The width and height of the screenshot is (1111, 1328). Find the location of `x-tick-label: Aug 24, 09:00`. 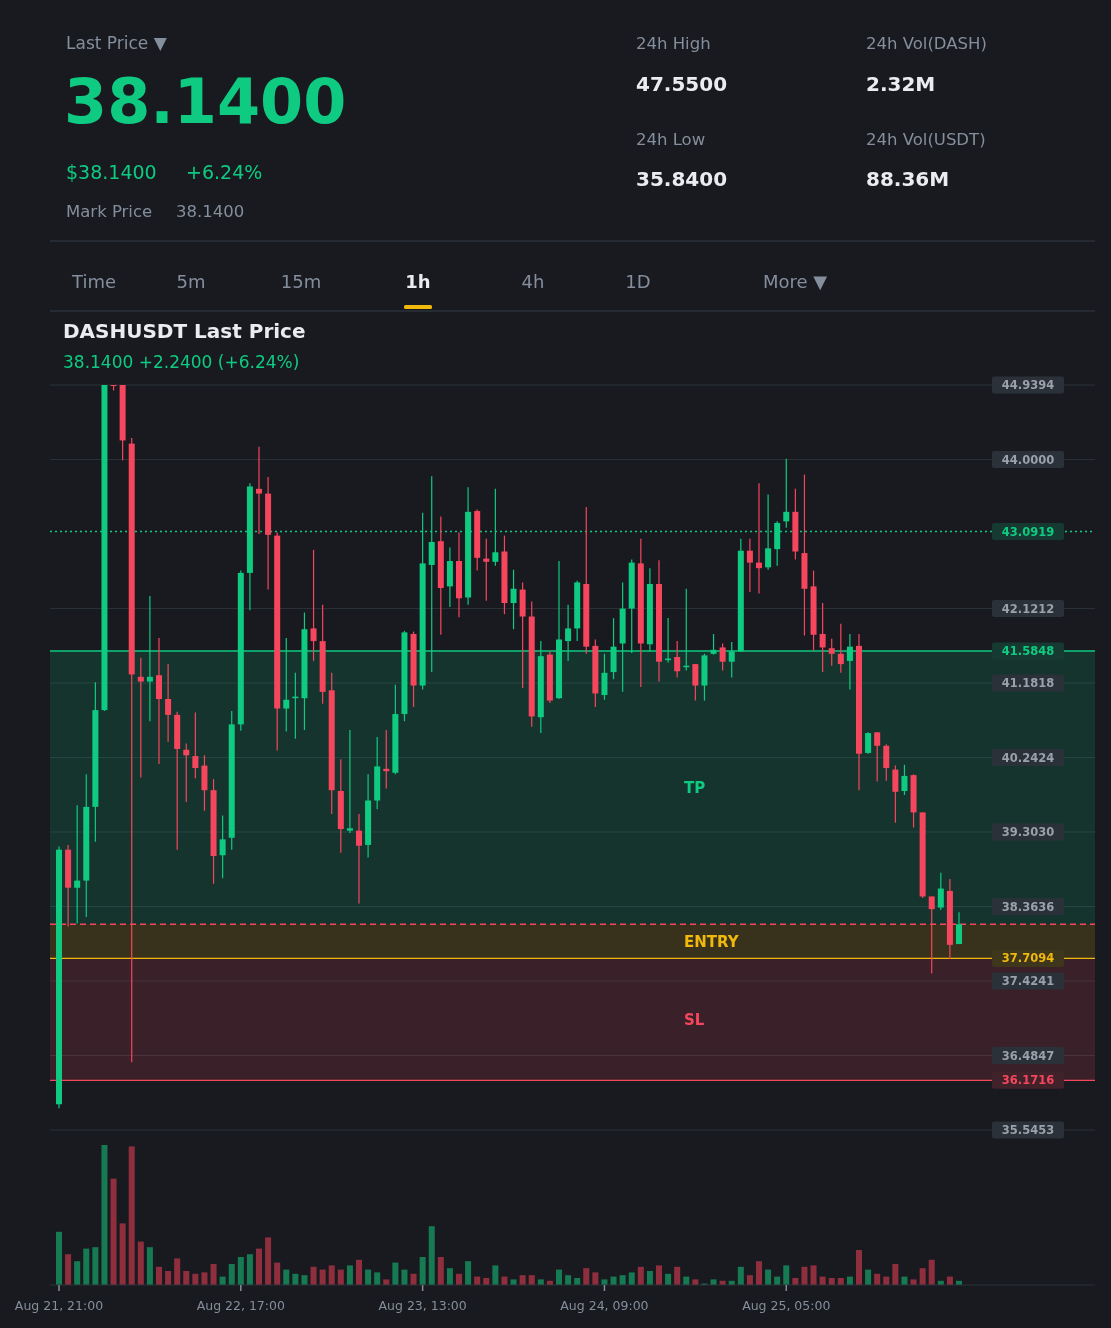

x-tick-label: Aug 24, 09:00 is located at coordinates (604, 1305).